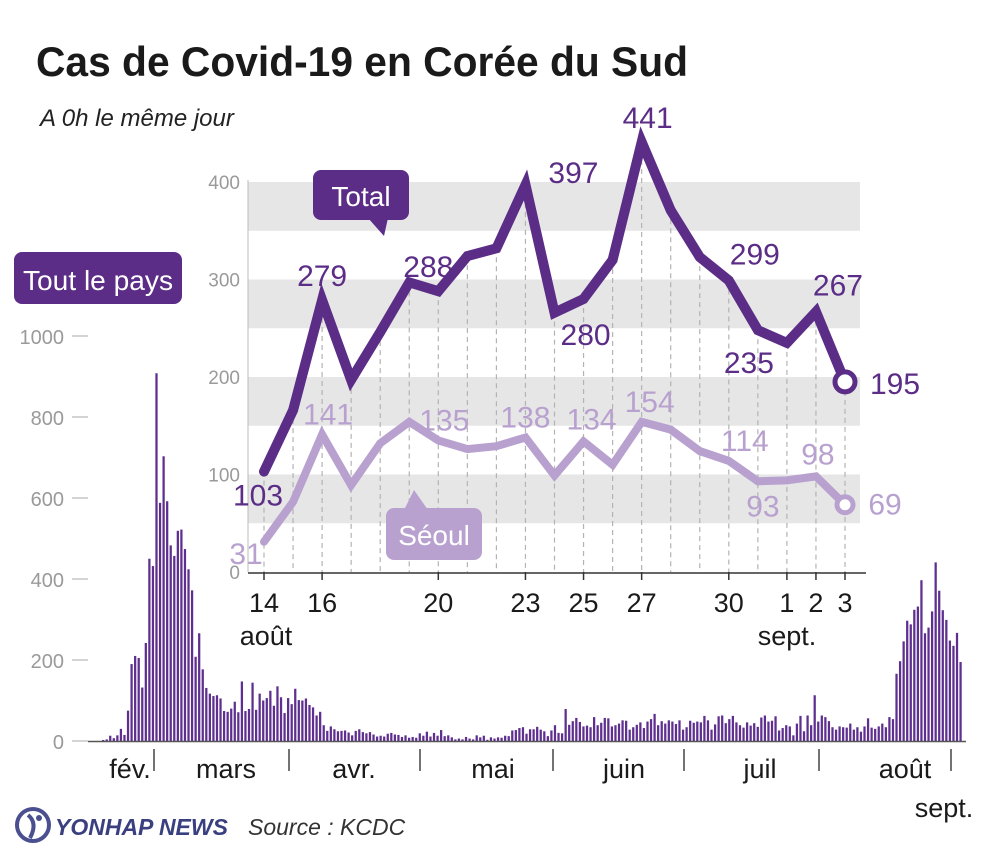  Describe the element at coordinates (328, 415) in the screenshot. I see `data-label-seoul: 141` at that location.